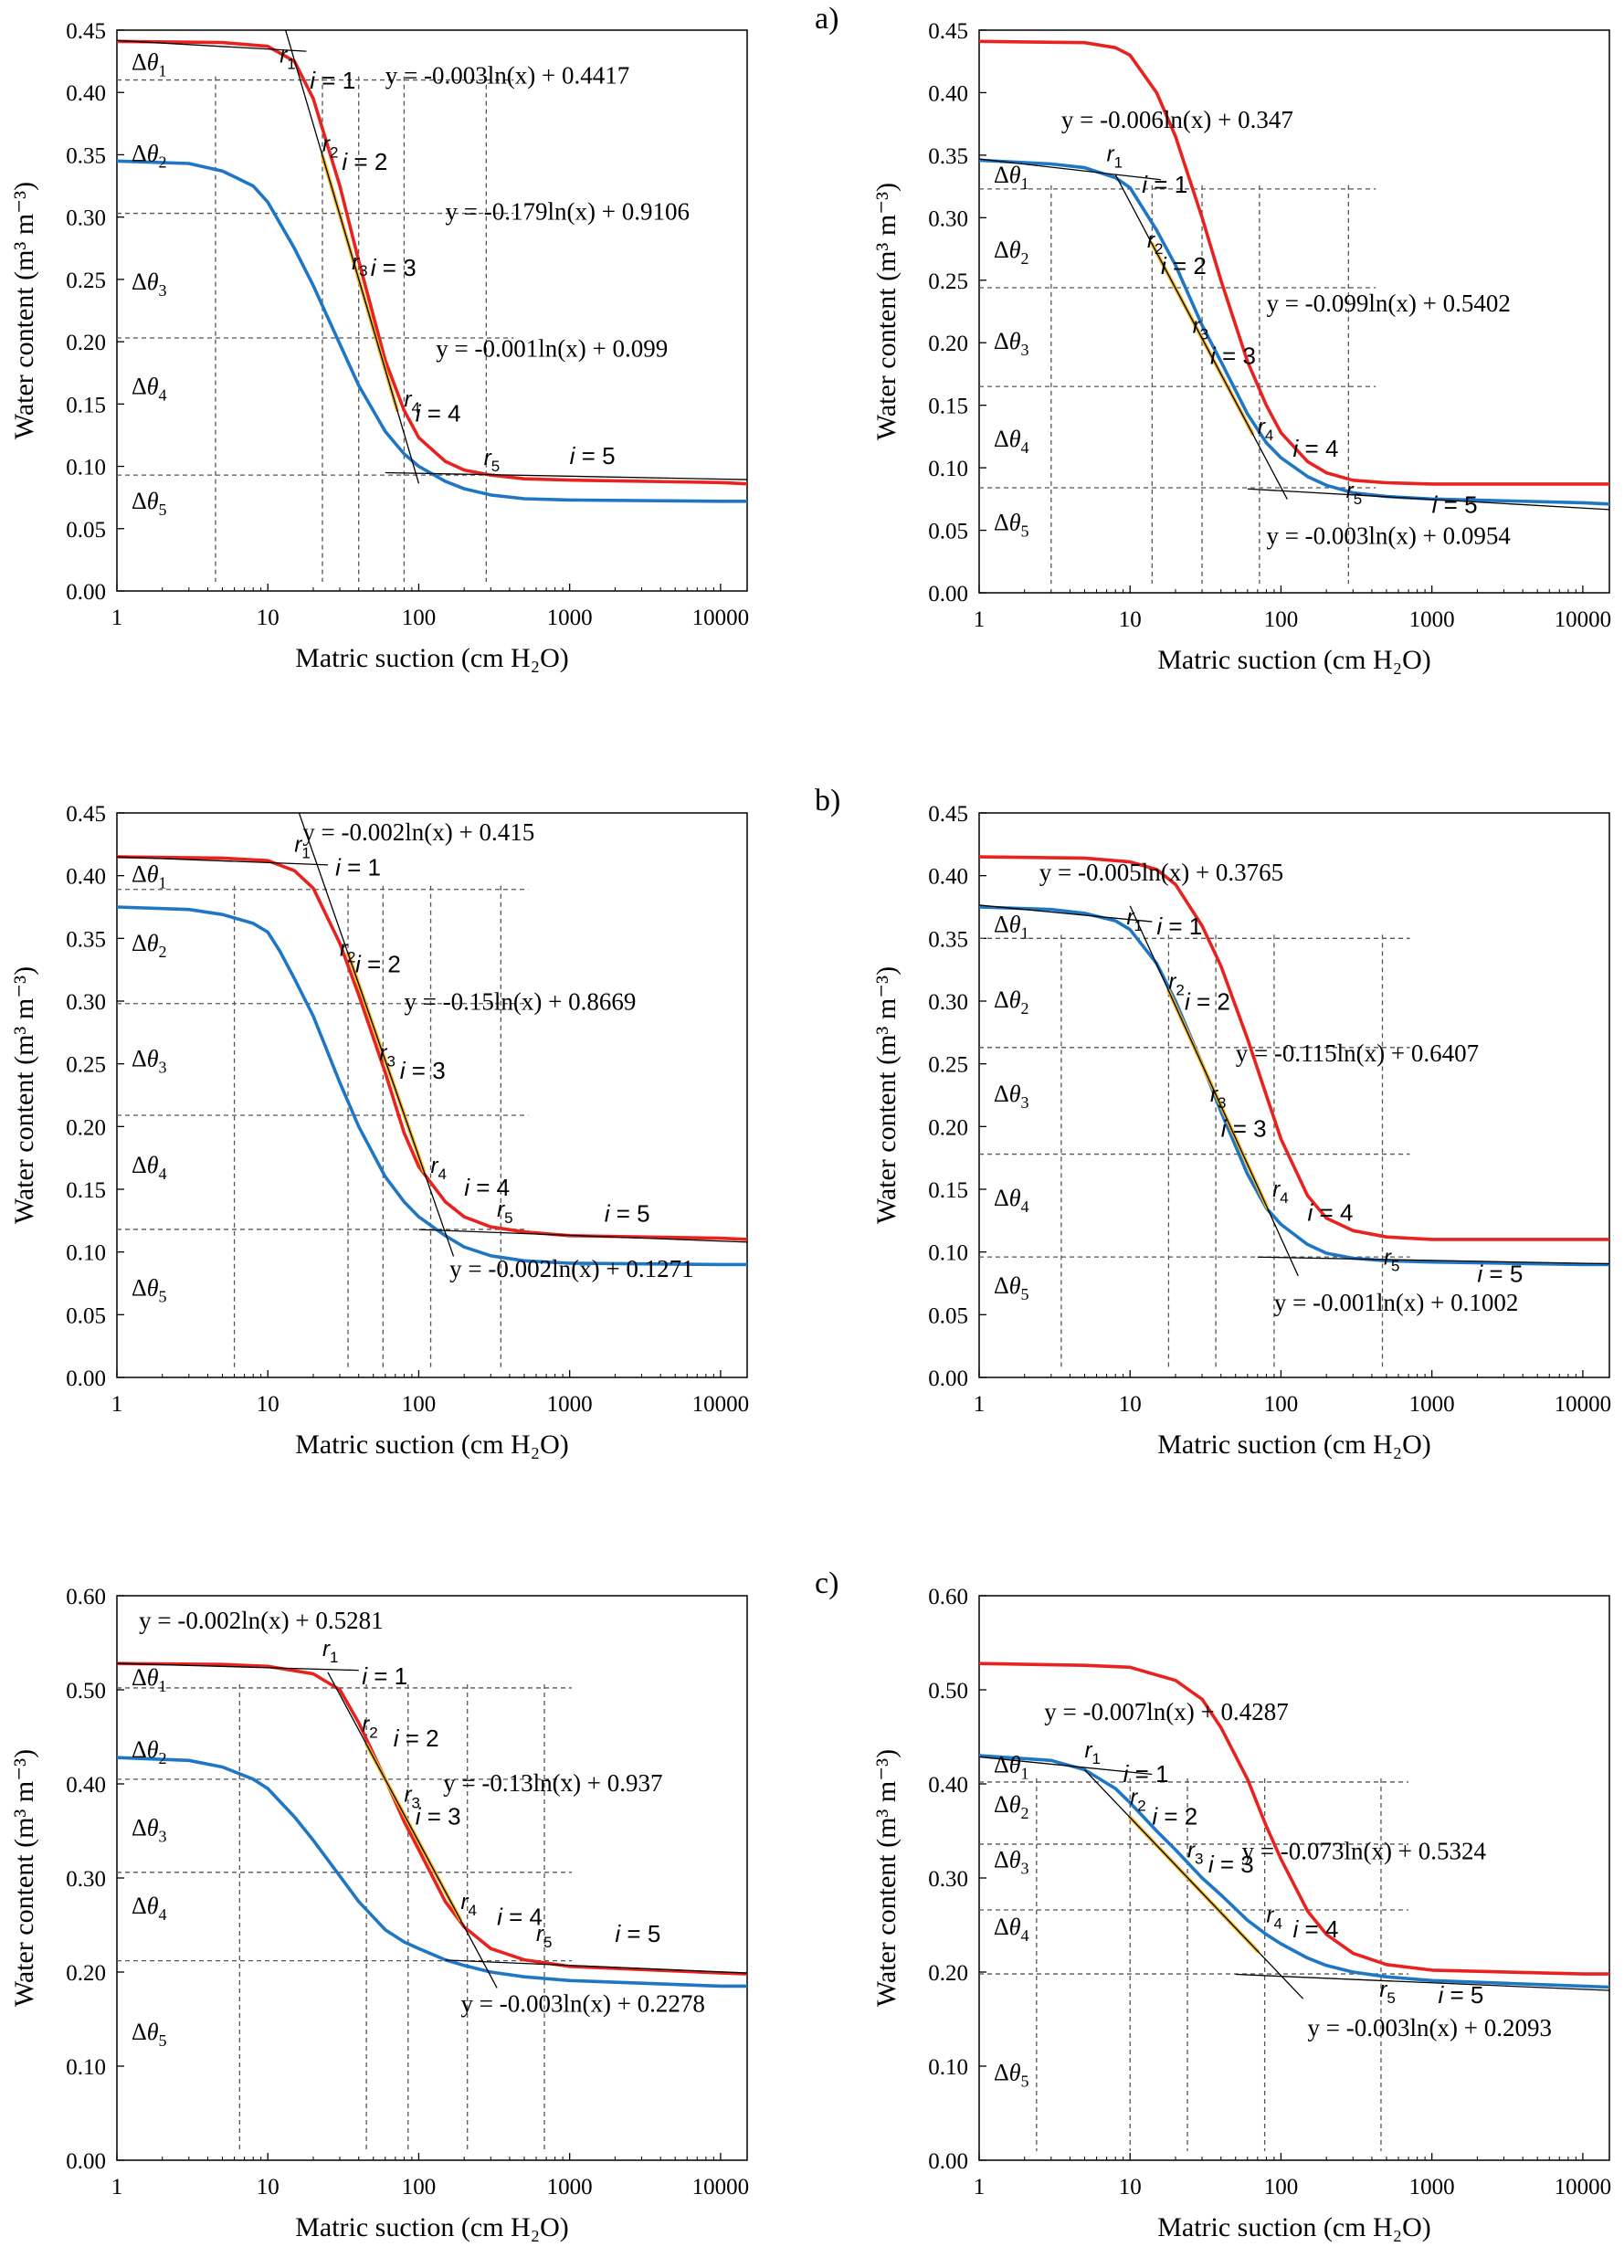 This screenshot has width=1624, height=2268. Describe the element at coordinates (507, 76) in the screenshot. I see `equation-label: y = -0.003ln(x) + 0.4417` at that location.